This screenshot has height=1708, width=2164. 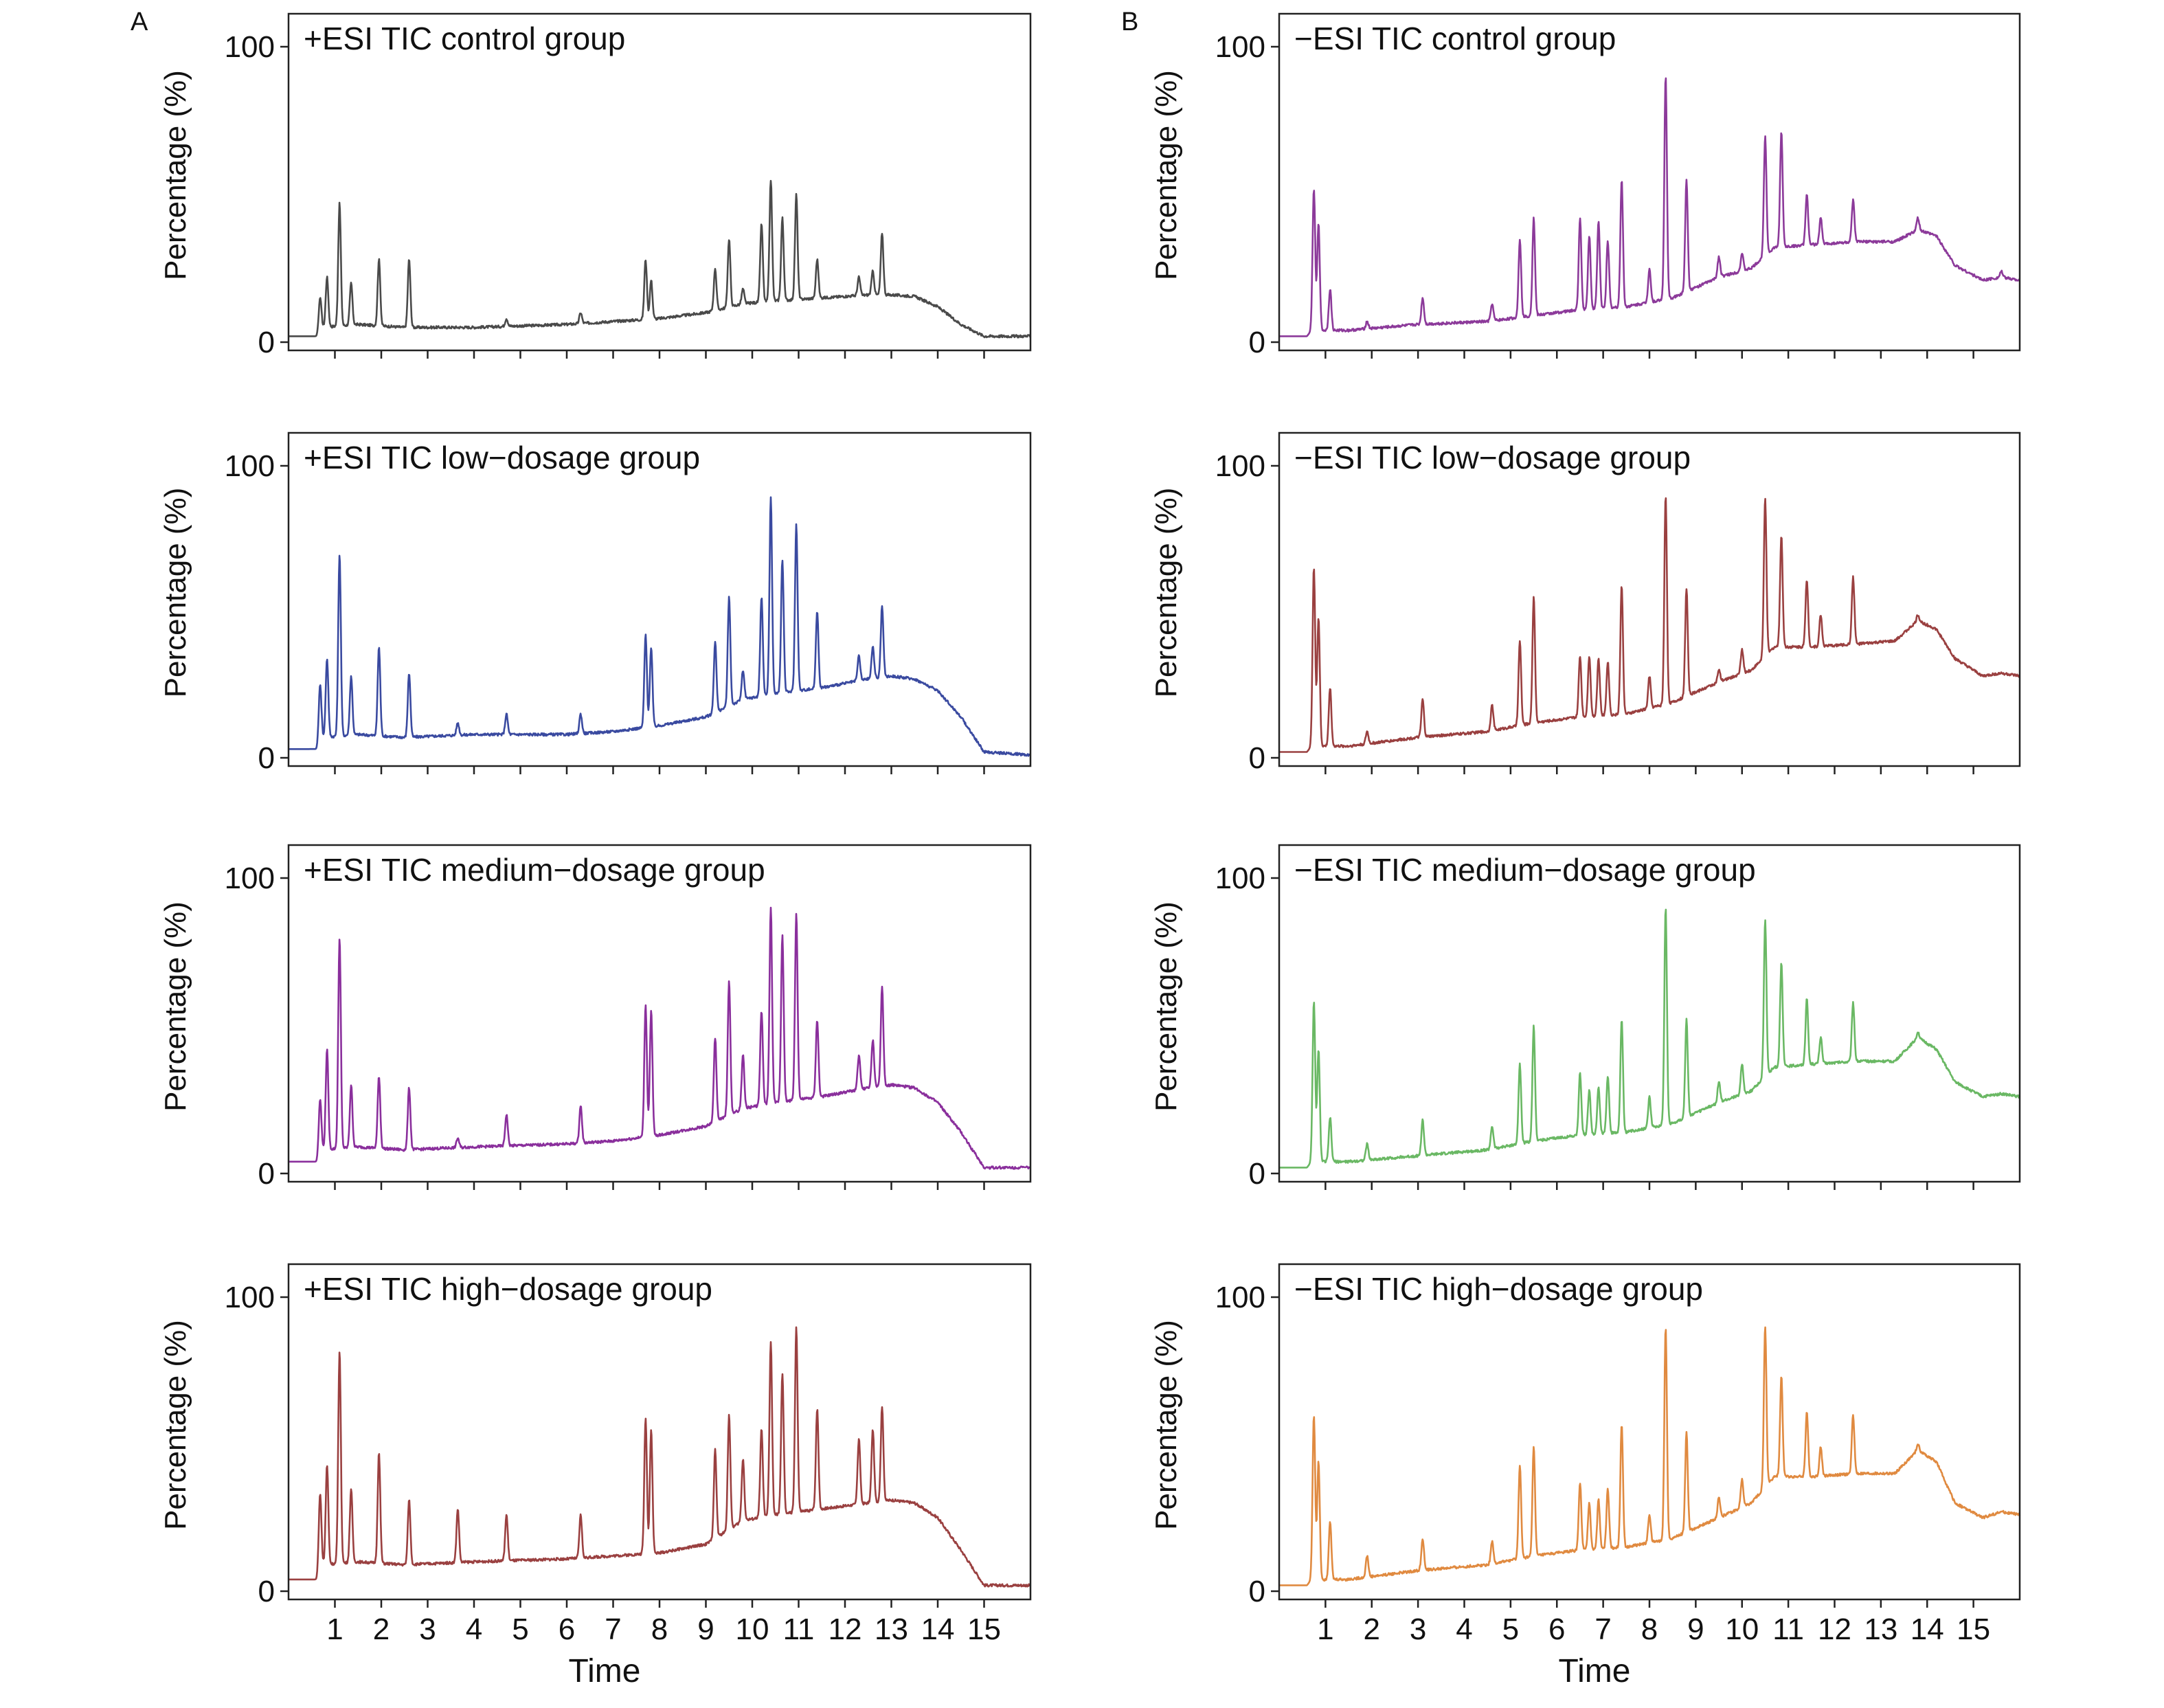 I want to click on series-line-pos_high, so click(x=660, y=1457).